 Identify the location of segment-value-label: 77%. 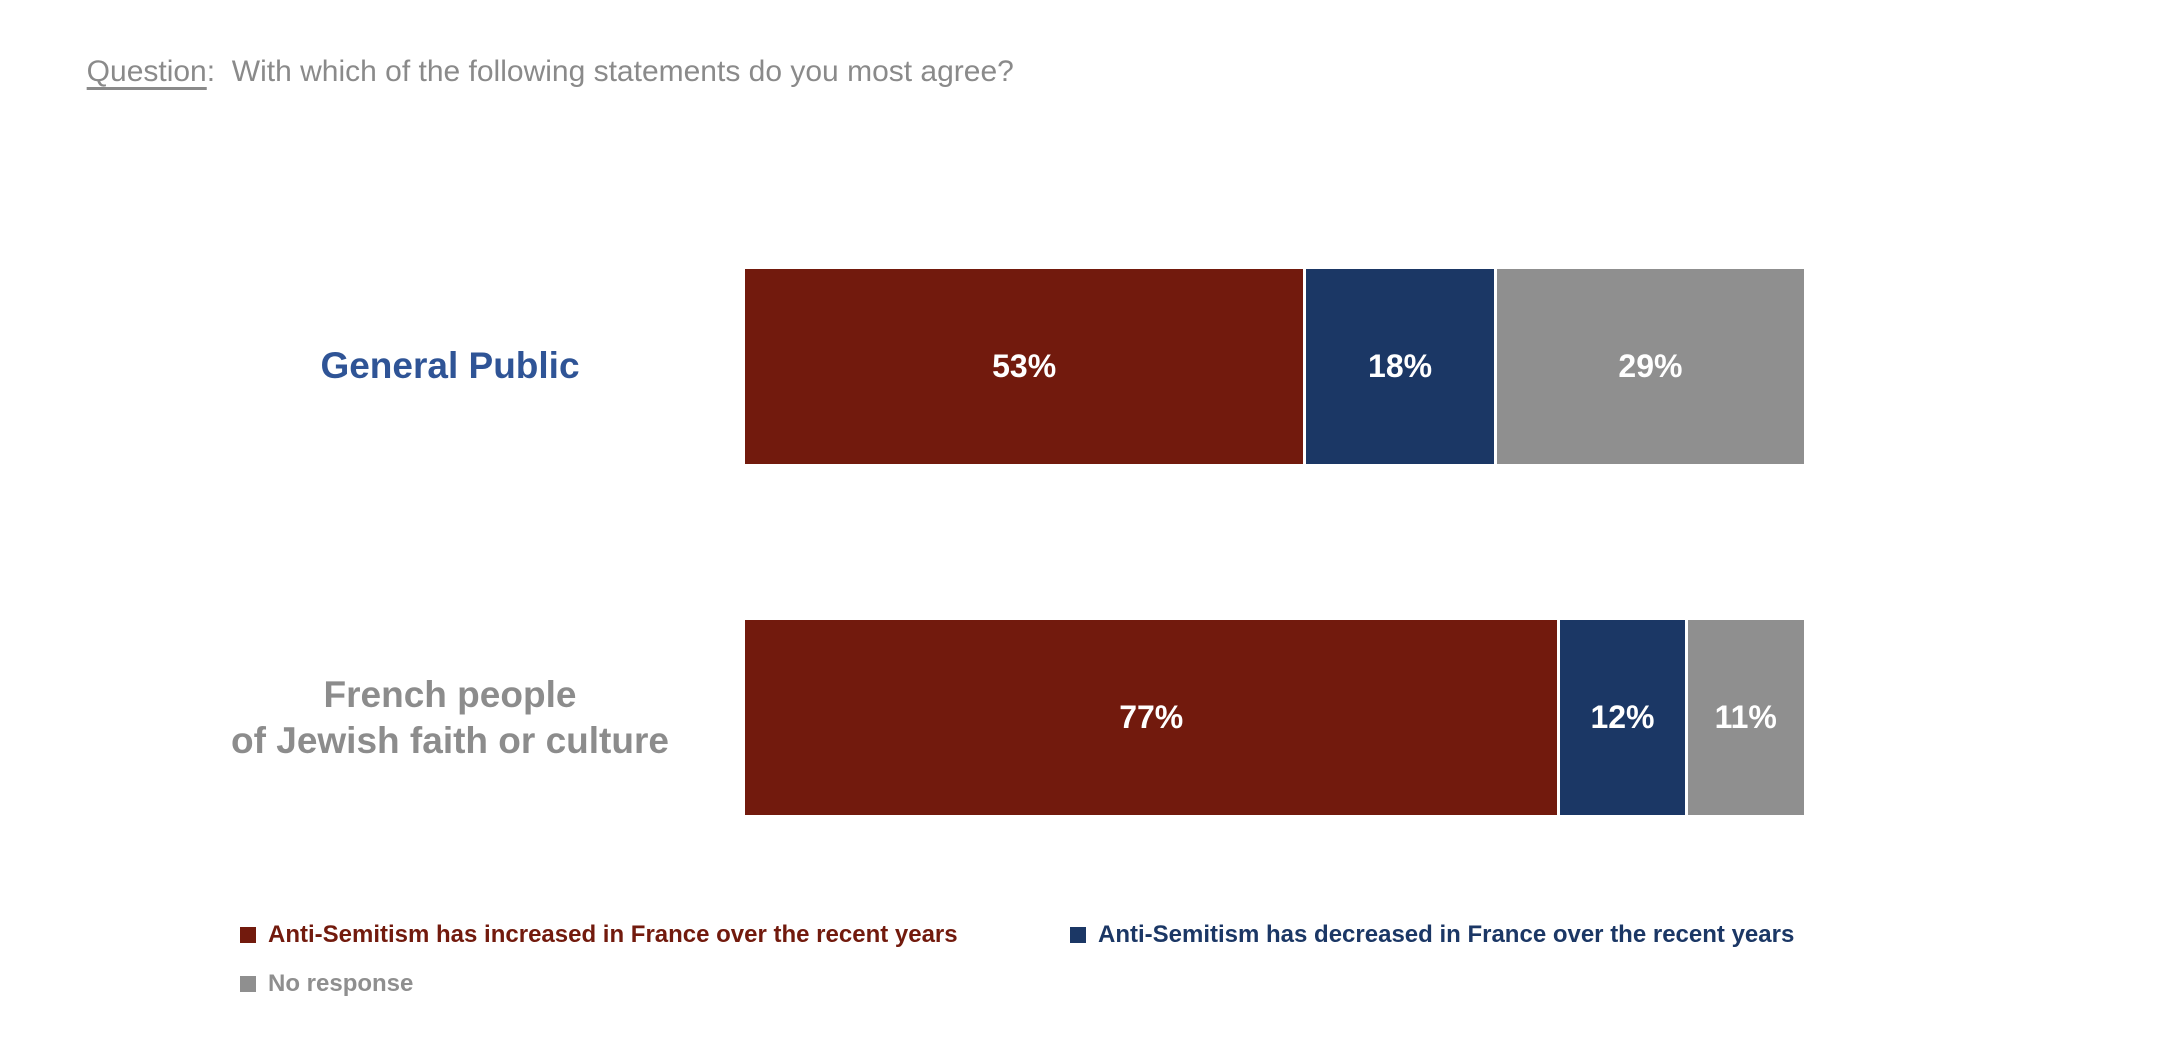
(1151, 717).